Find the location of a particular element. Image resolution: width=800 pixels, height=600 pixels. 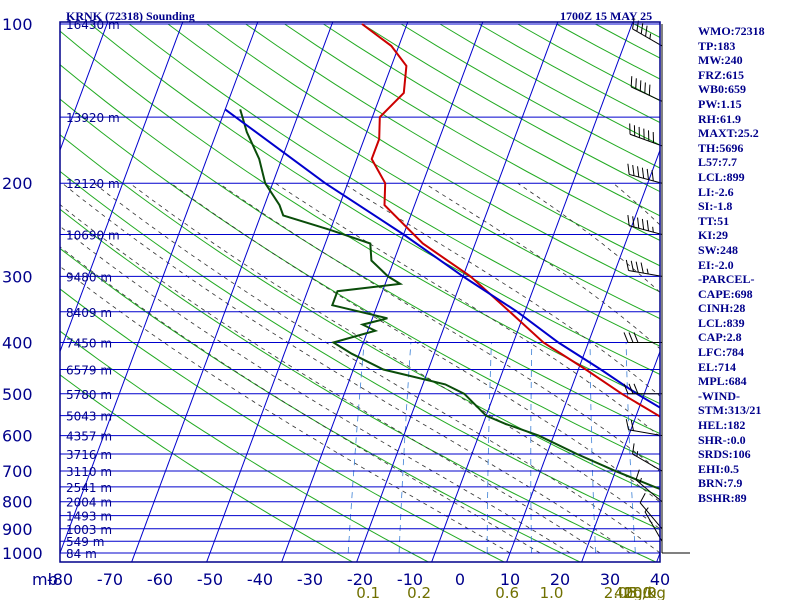

height-label: 9480 m is located at coordinates (89, 277).